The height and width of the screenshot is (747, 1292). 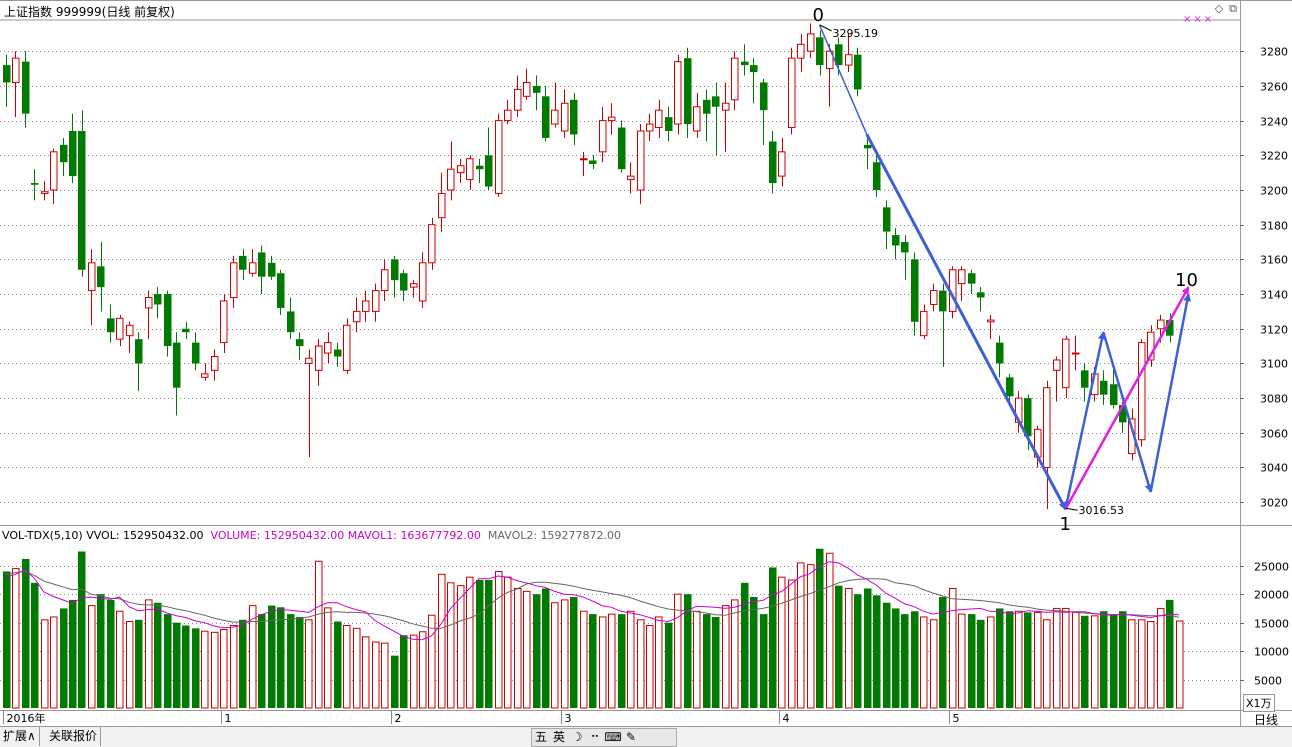 I want to click on volume-label: VOLUME:, so click(x=235, y=535).